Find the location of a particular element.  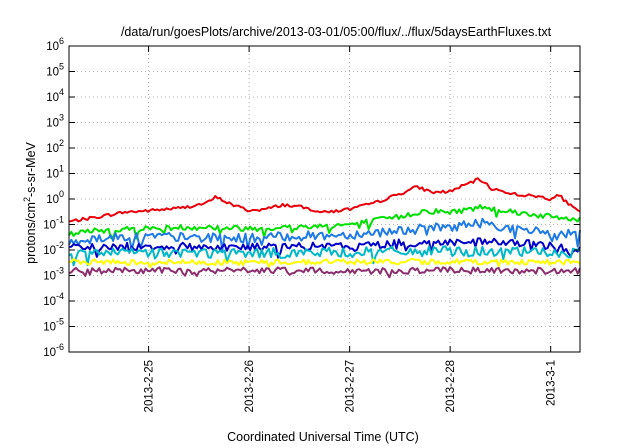

x-axis-label: Coordinated Universal Time (UTC) is located at coordinates (323, 437).